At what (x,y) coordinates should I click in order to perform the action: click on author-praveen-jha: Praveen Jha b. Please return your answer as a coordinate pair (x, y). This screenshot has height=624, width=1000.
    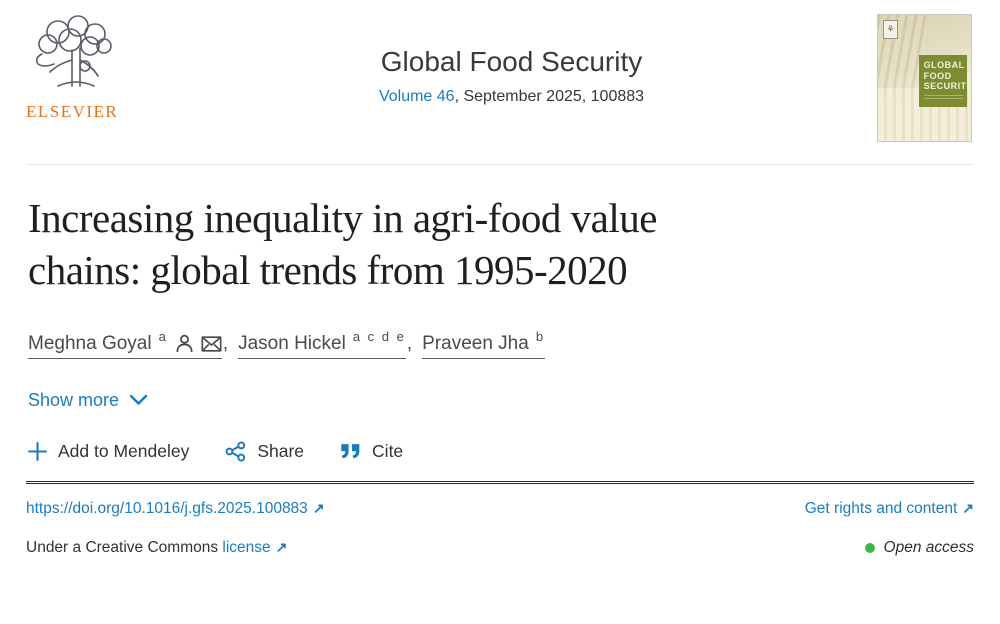
    Looking at the image, I should click on (484, 344).